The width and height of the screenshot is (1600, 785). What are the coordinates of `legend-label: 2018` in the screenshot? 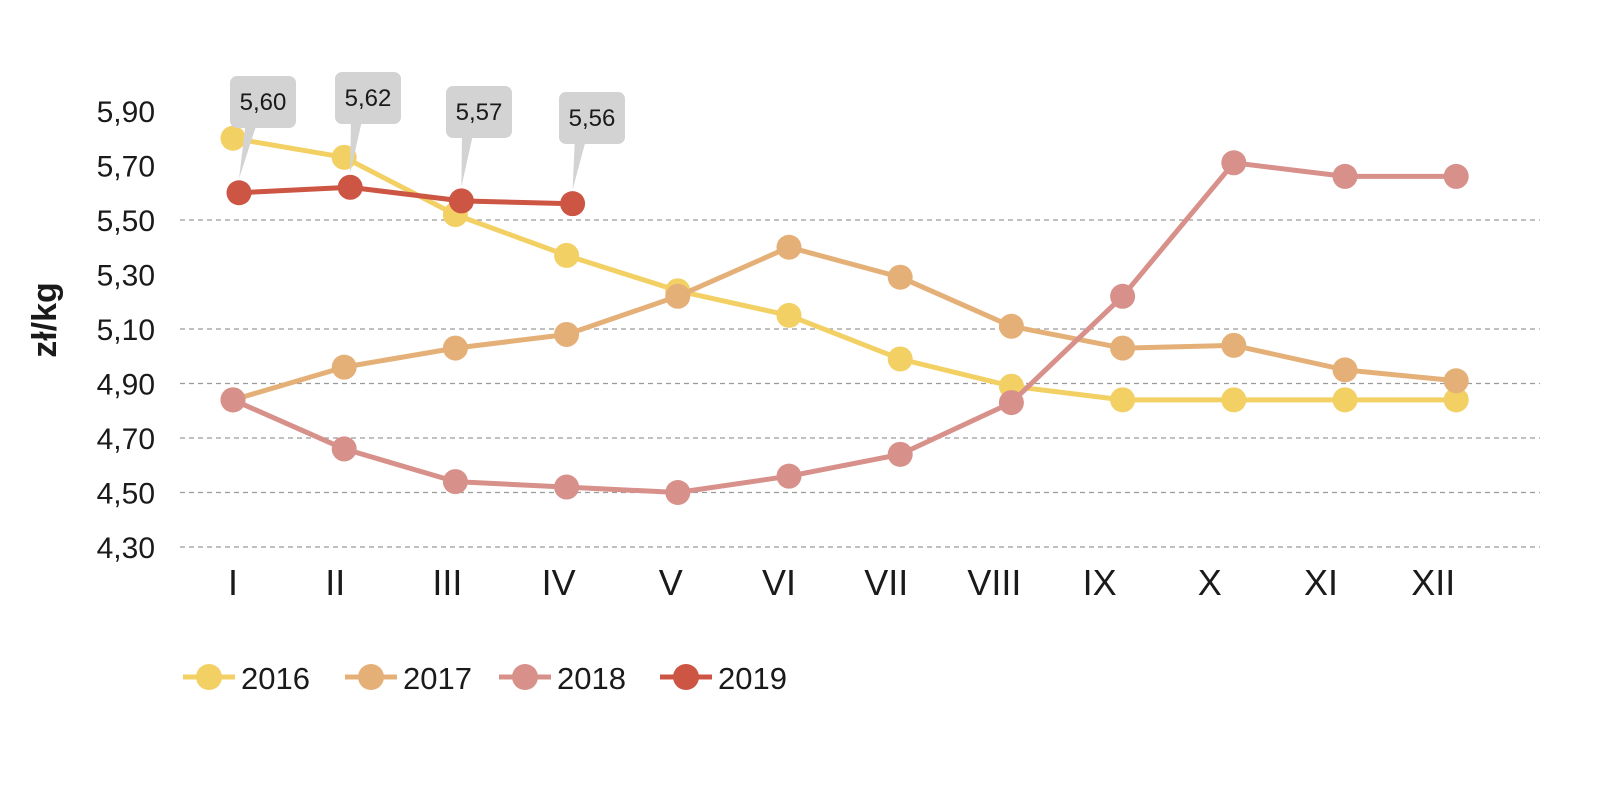 It's located at (591, 678).